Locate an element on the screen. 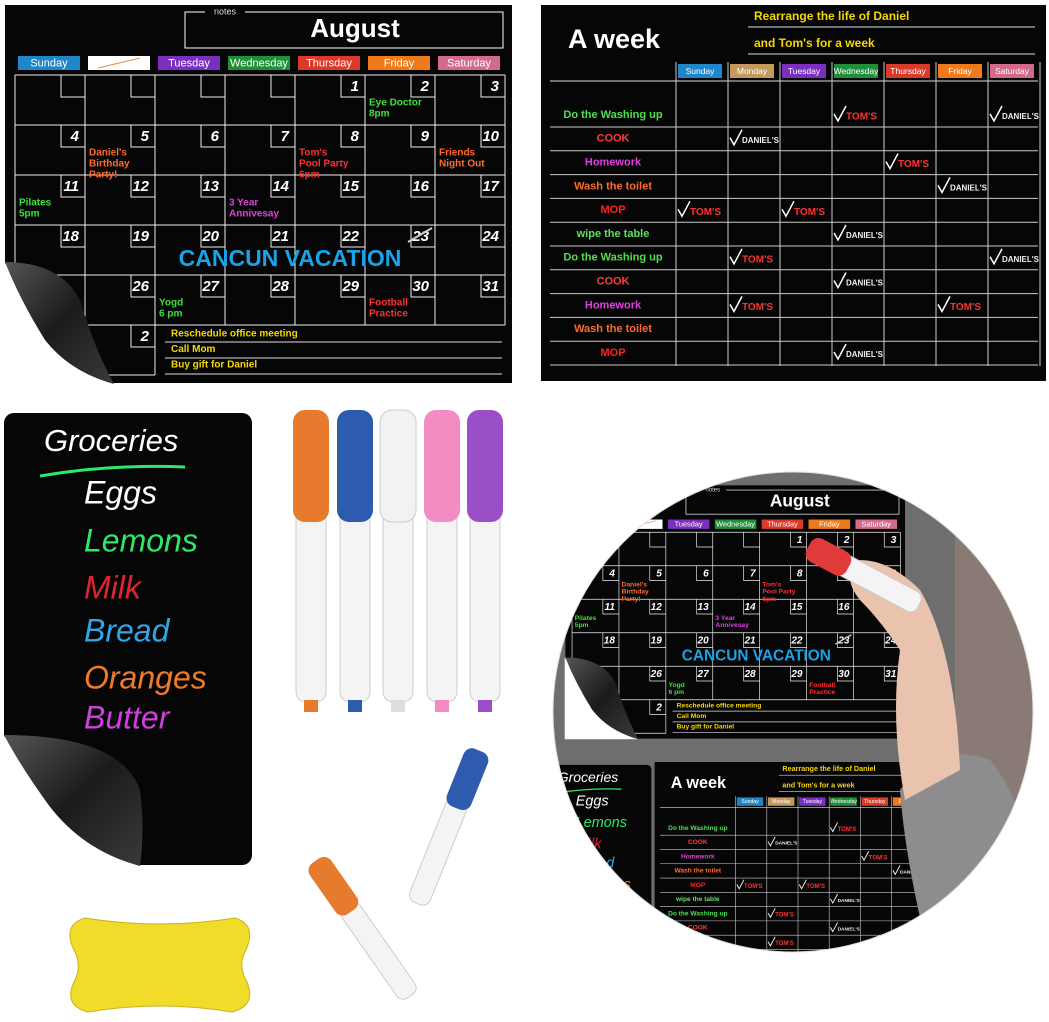 The image size is (1049, 1022). task-label: wipe the table is located at coordinates (613, 234).